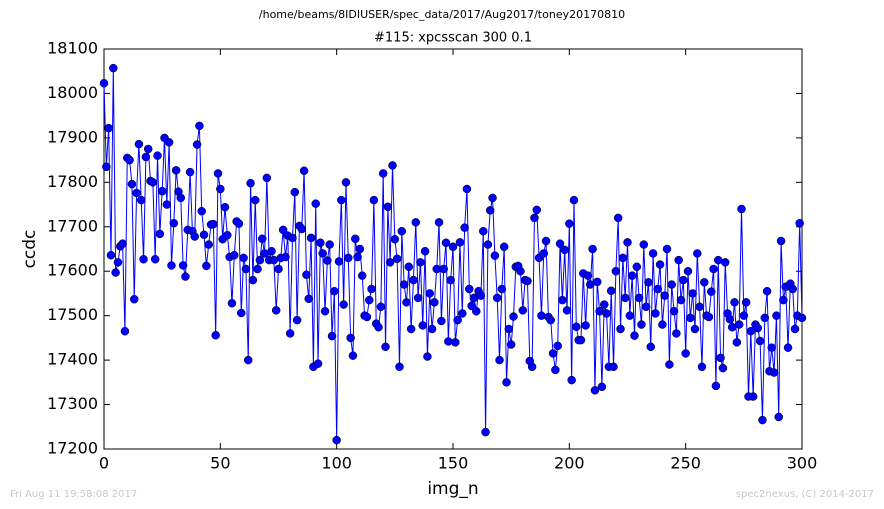 Image resolution: width=884 pixels, height=509 pixels. I want to click on y-tick-label: 17400, so click(72, 359).